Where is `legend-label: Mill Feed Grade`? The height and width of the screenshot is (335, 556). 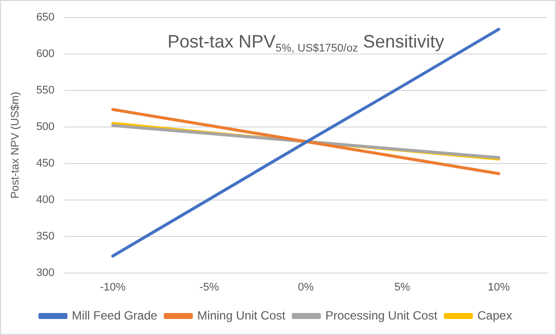
legend-label: Mill Feed Grade is located at coordinates (115, 315).